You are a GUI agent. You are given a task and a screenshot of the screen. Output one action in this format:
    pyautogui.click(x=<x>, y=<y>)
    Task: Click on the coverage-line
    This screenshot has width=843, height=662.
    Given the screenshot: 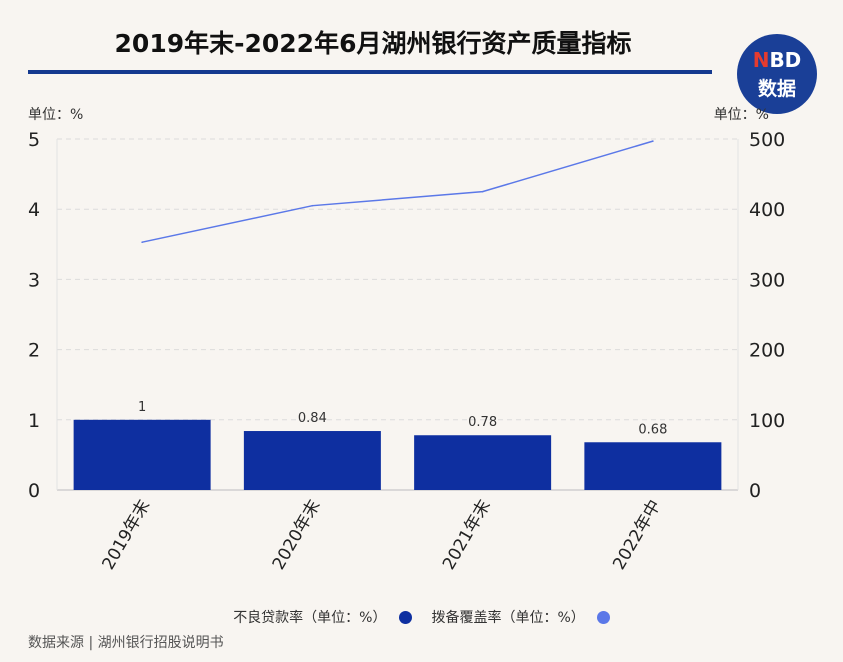 What is the action you would take?
    pyautogui.click(x=397, y=191)
    